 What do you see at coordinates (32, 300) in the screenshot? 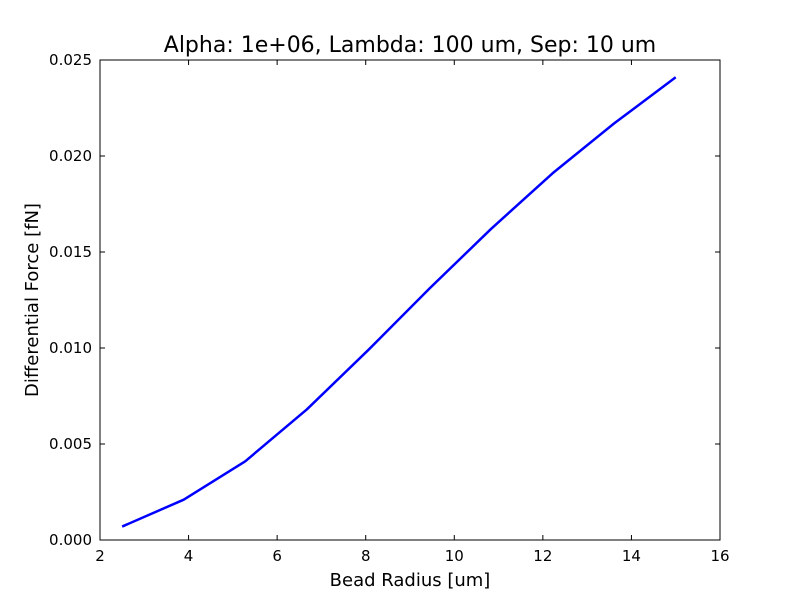
I see `y-axis-label: Differential Force [fN]` at bounding box center [32, 300].